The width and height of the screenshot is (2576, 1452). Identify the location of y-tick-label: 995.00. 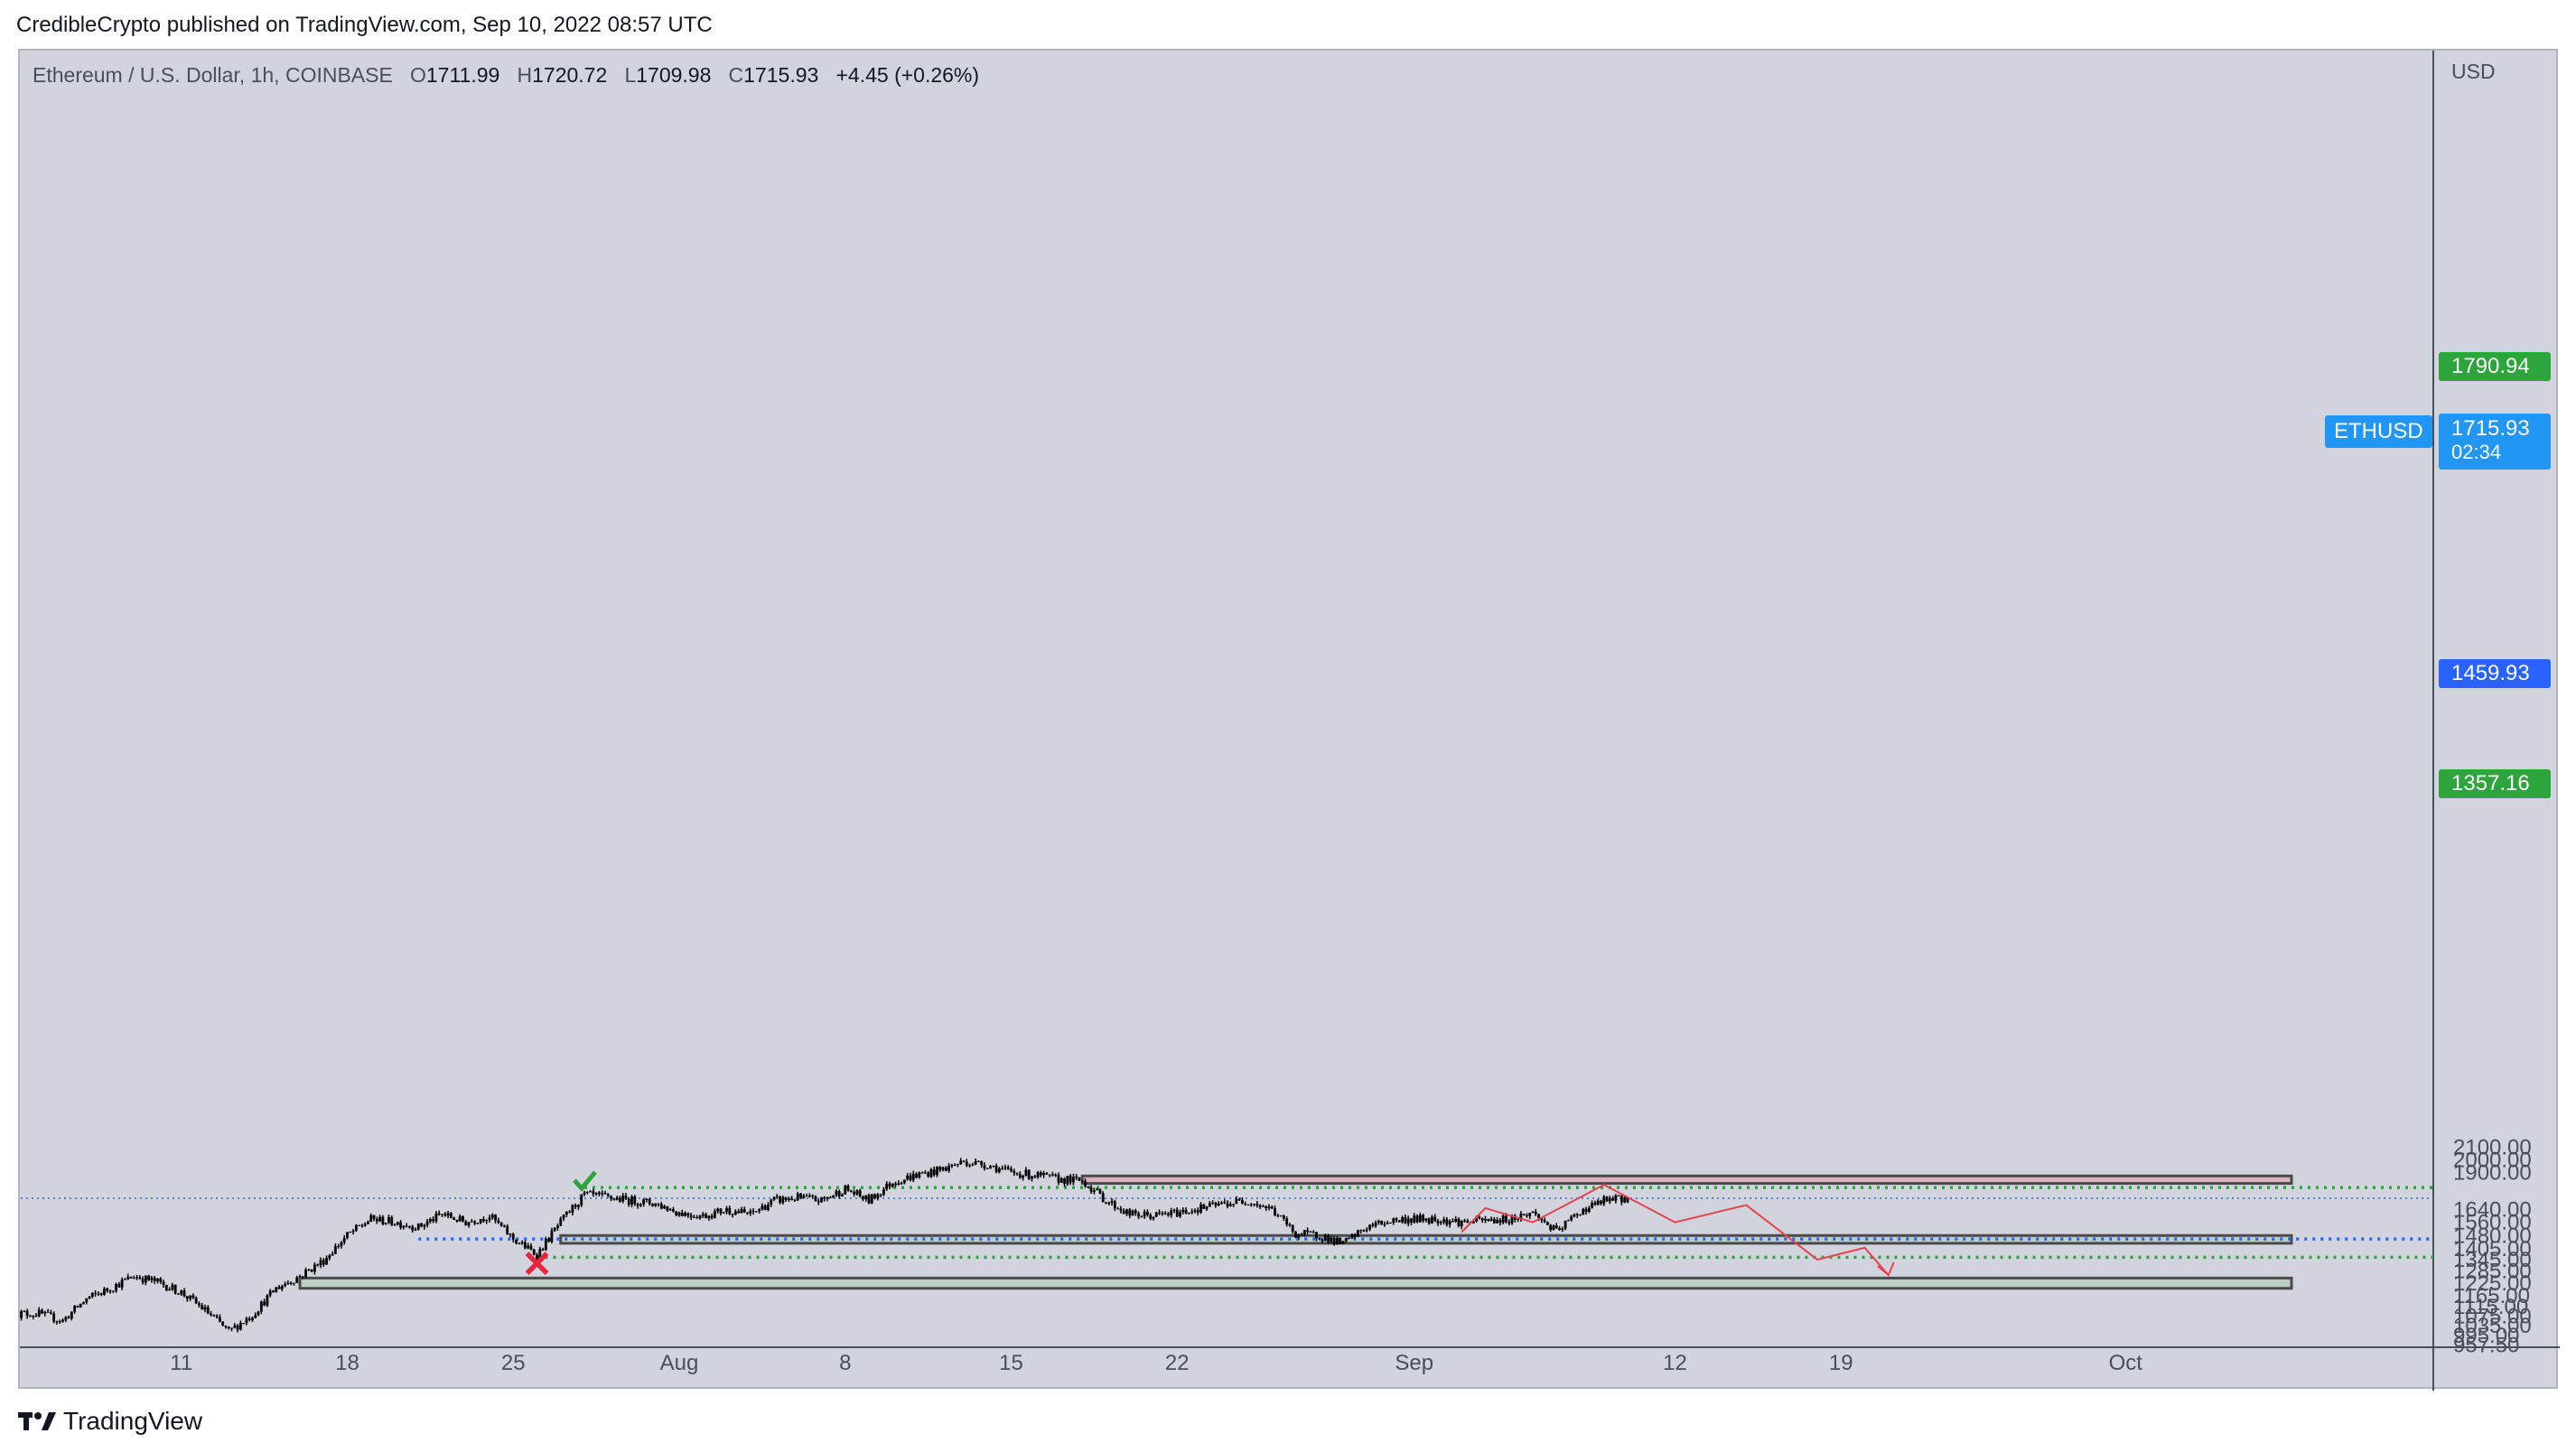
(2486, 1336).